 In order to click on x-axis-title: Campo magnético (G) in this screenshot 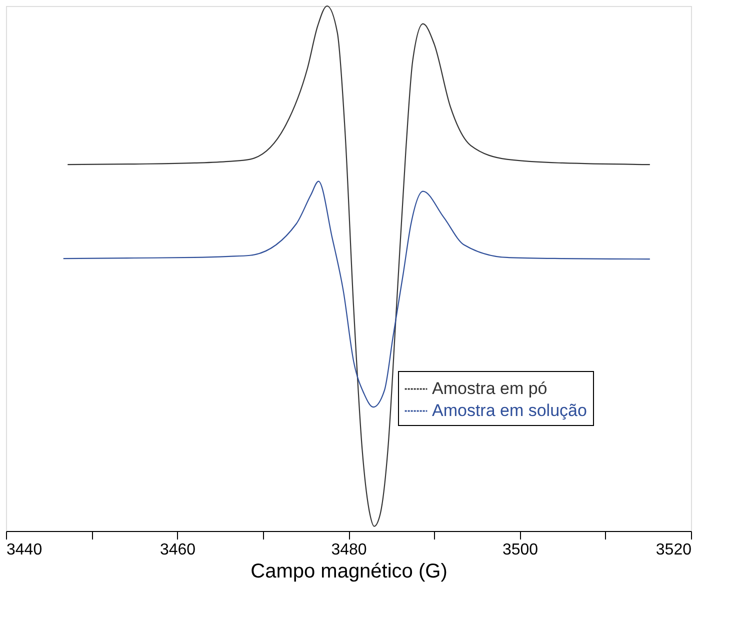, I will do `click(349, 571)`.